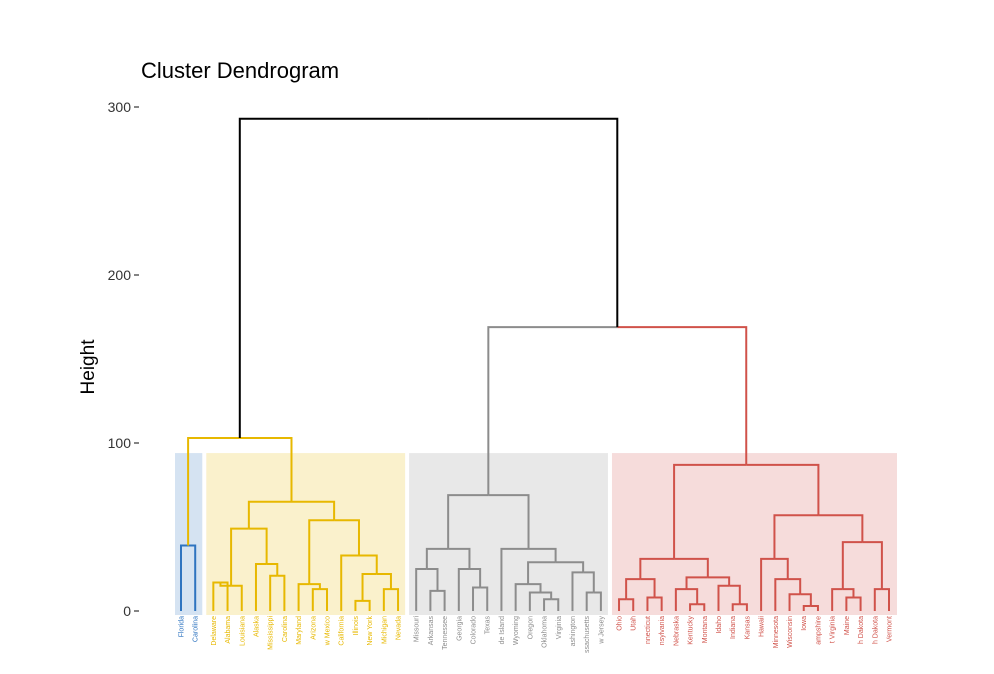 The width and height of the screenshot is (994, 674). I want to click on leaf-label: Florida, so click(182, 627).